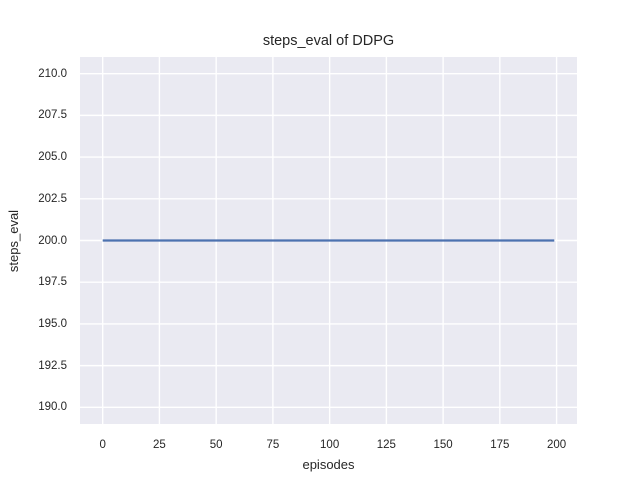 This screenshot has height=480, width=640. What do you see at coordinates (500, 445) in the screenshot?
I see `x-tick-label: 175` at bounding box center [500, 445].